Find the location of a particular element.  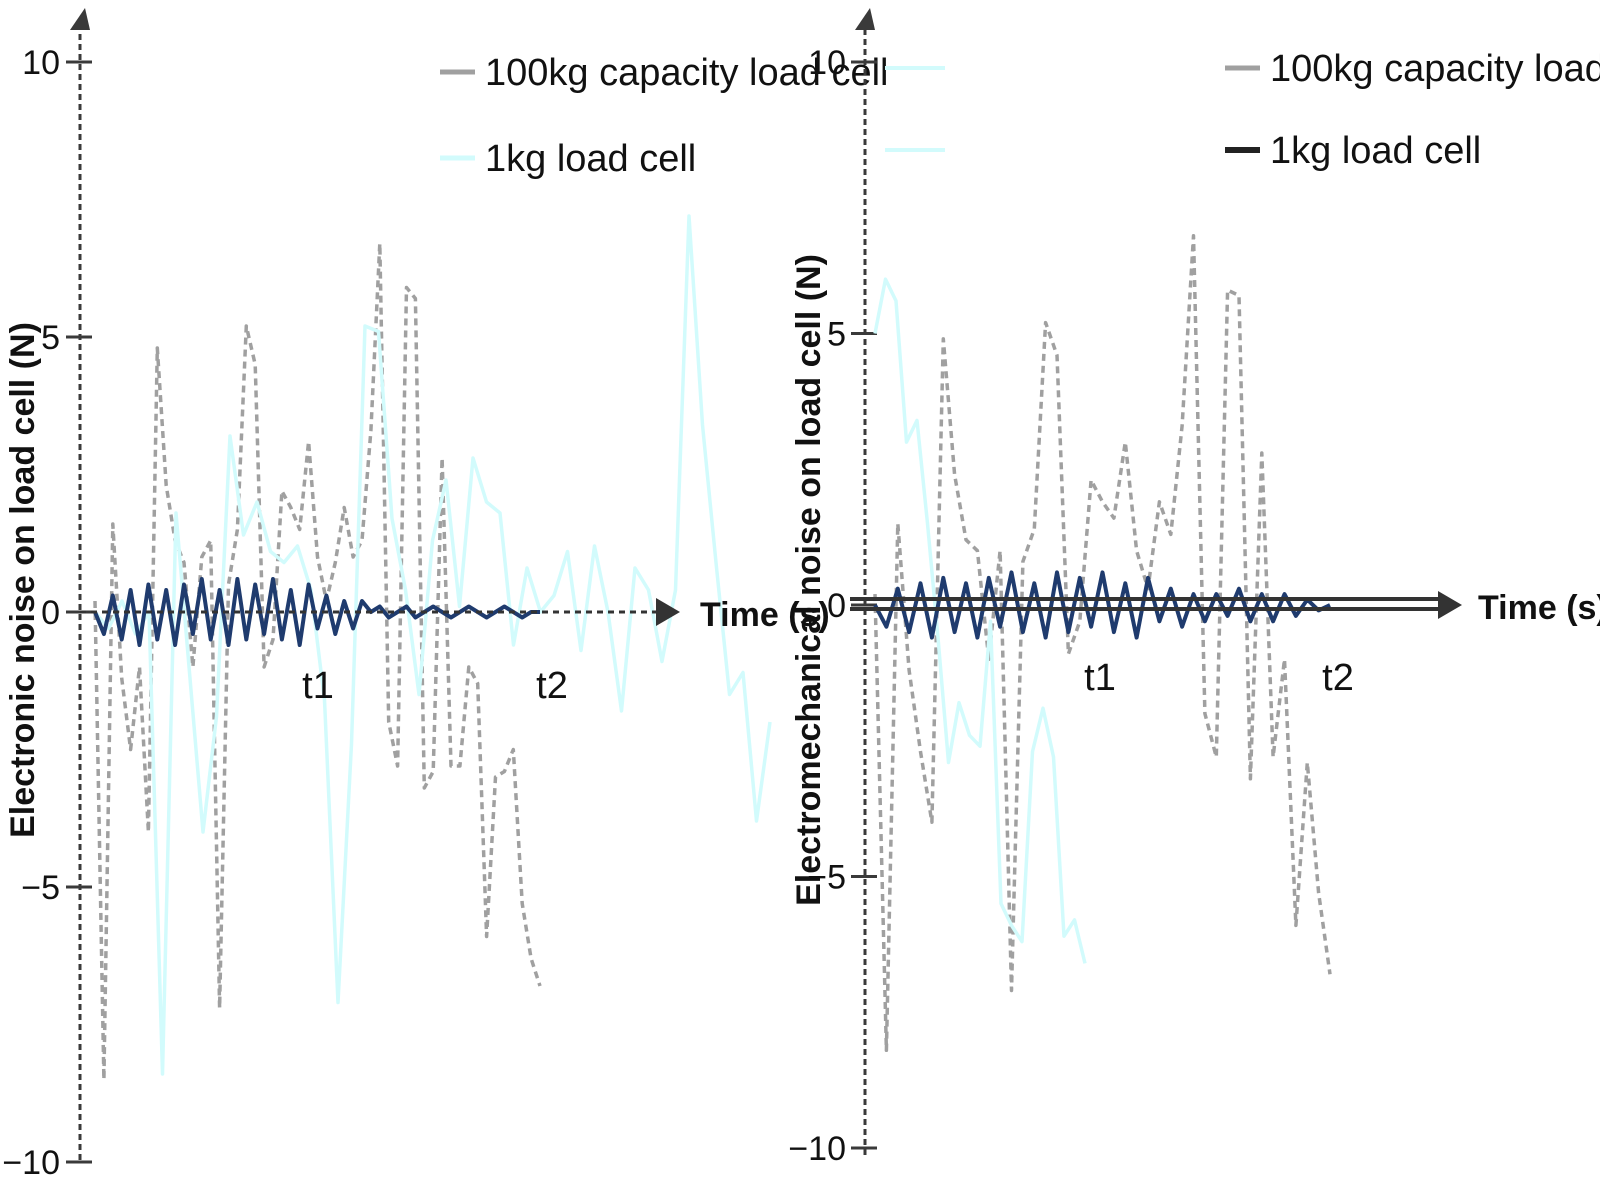

series-line-1kg is located at coordinates (980, 620).